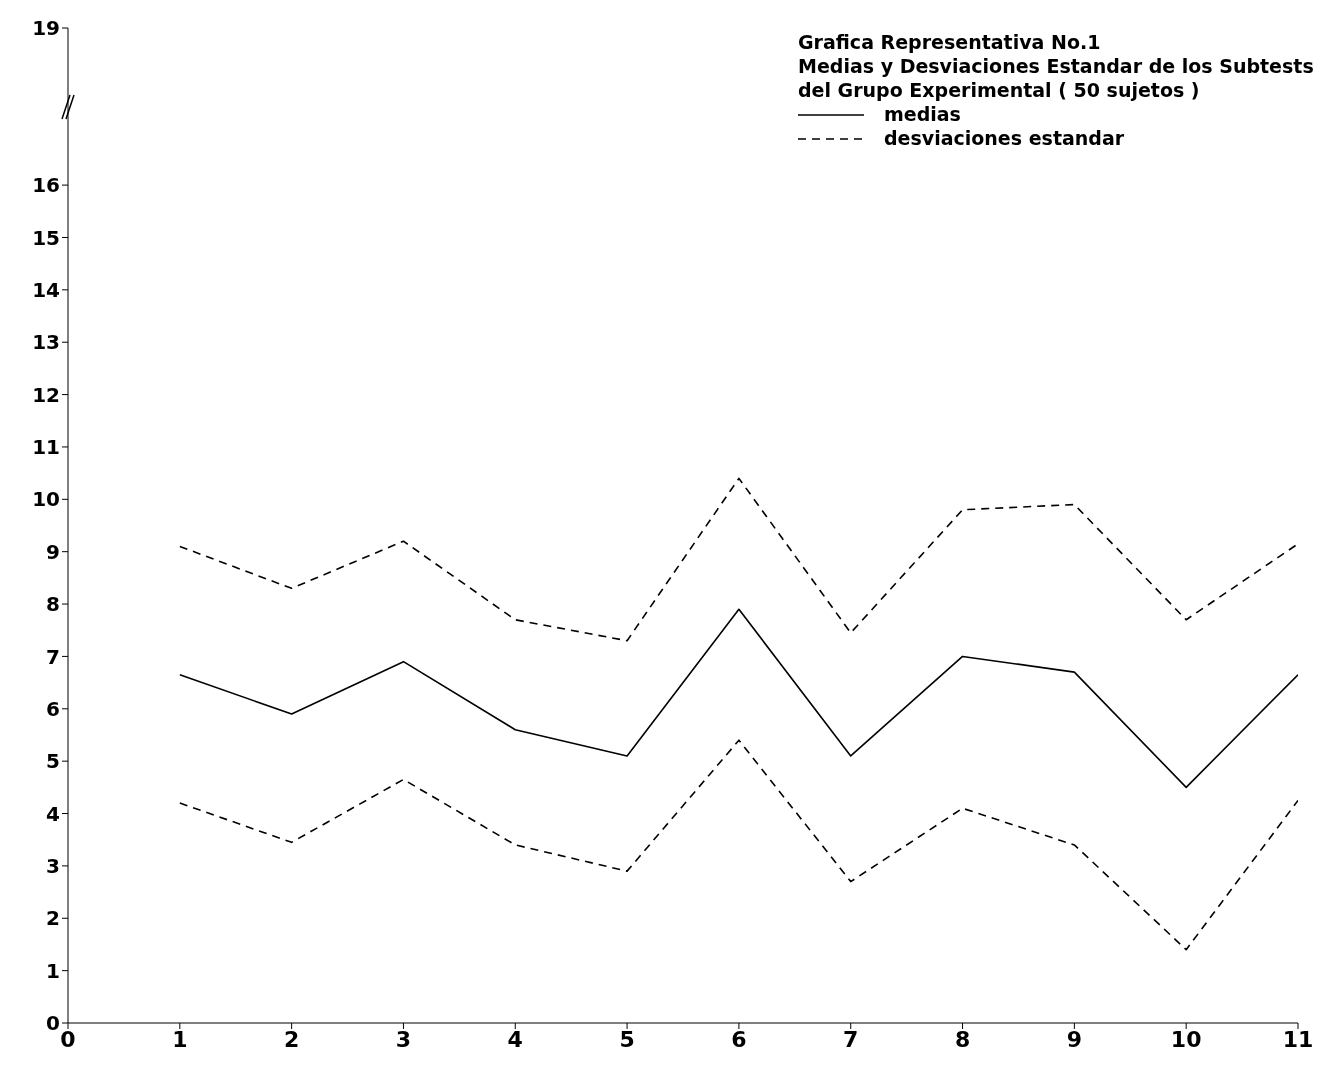 The image size is (1326, 1081). What do you see at coordinates (46, 394) in the screenshot?
I see `y-tick-label: 12` at bounding box center [46, 394].